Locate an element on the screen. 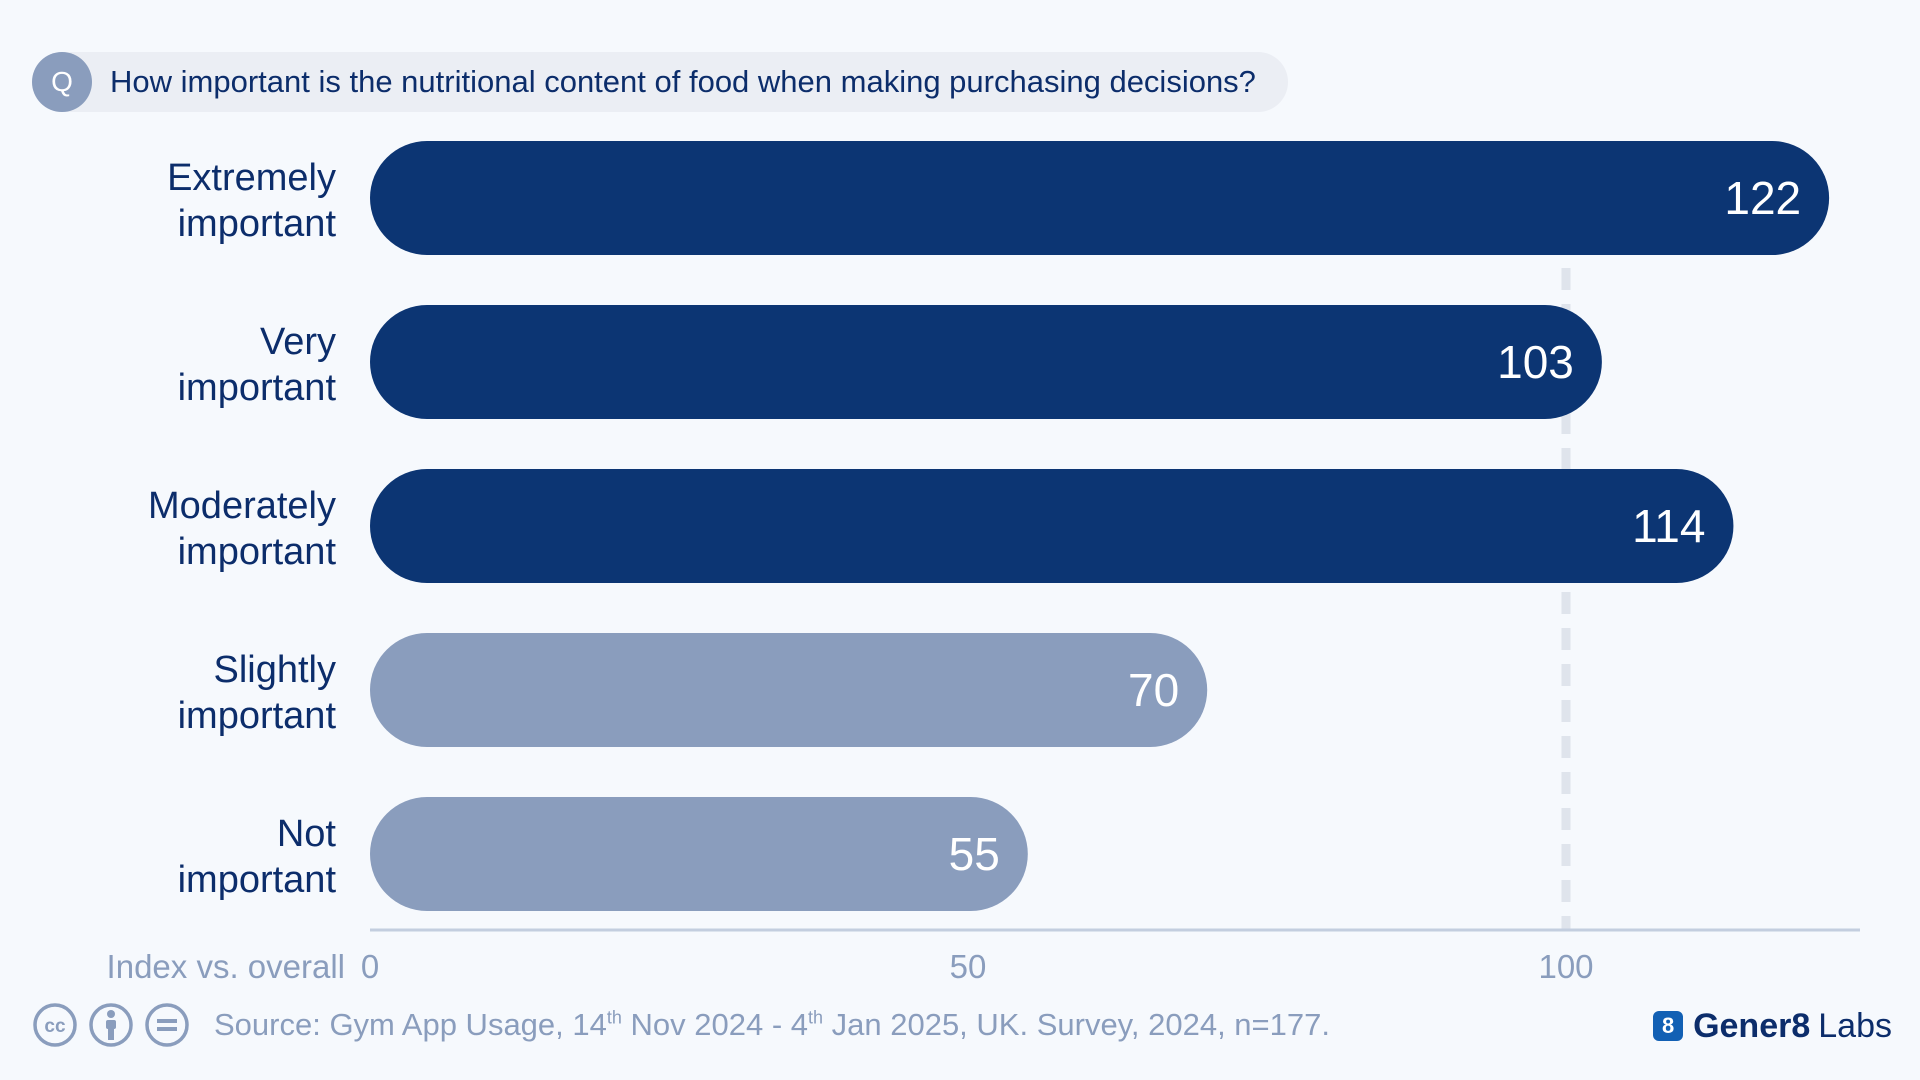 The height and width of the screenshot is (1080, 1920). data-label: 103 is located at coordinates (1535, 362).